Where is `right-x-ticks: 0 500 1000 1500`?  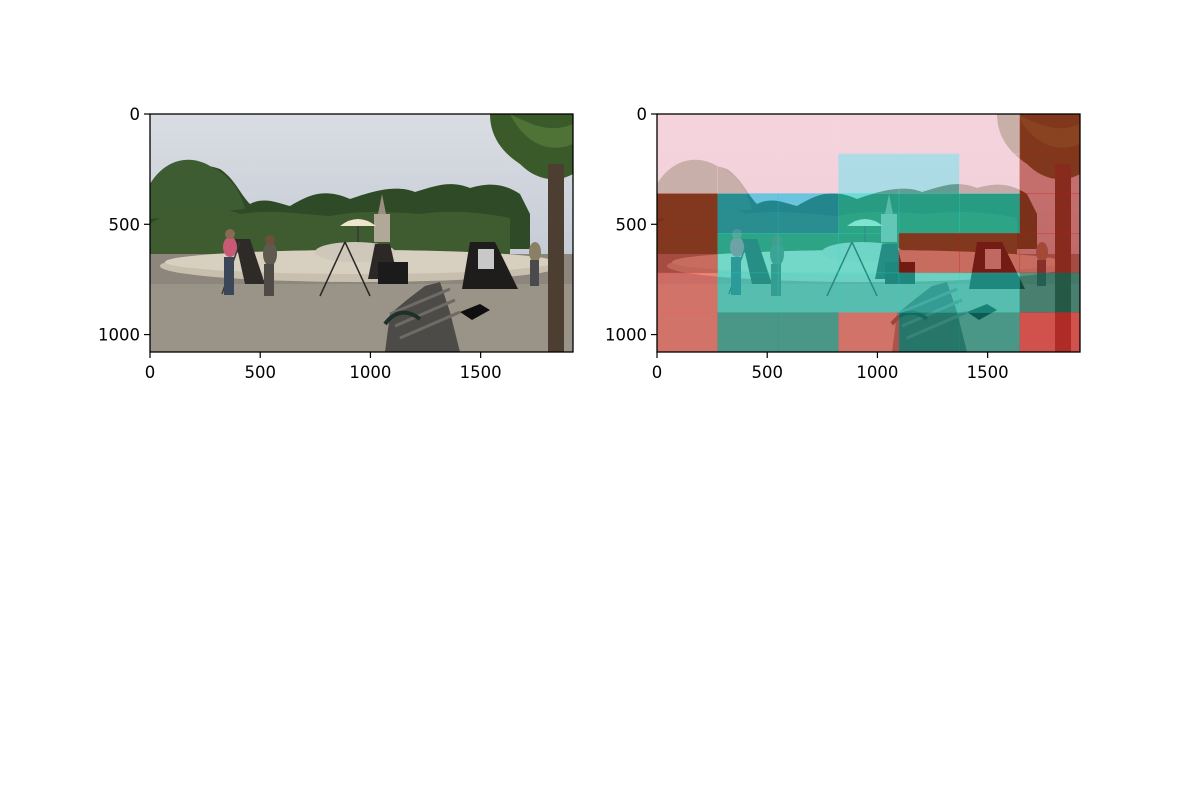 right-x-ticks: 0 500 1000 1500 is located at coordinates (830, 367).